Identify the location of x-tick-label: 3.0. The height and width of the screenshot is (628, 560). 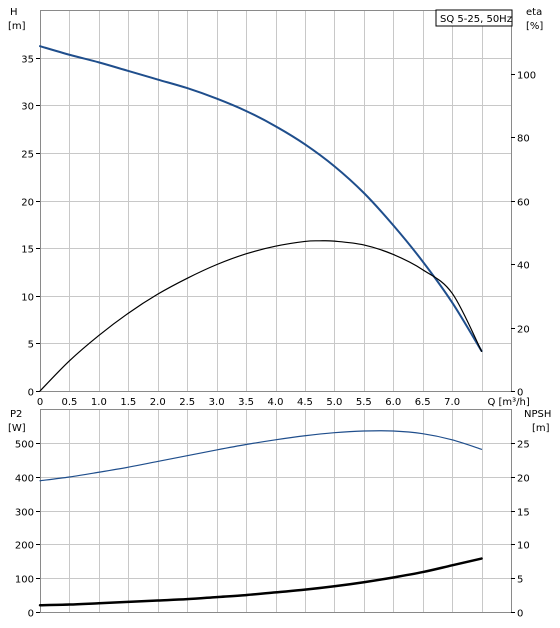
(217, 402).